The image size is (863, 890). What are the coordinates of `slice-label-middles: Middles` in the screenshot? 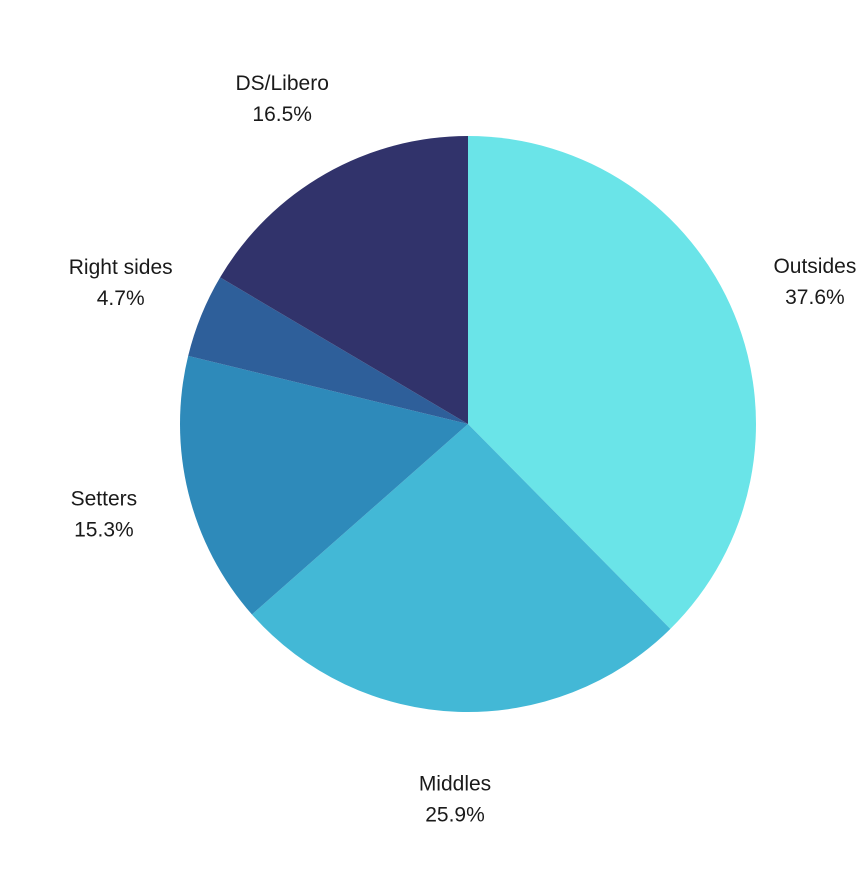 It's located at (455, 783).